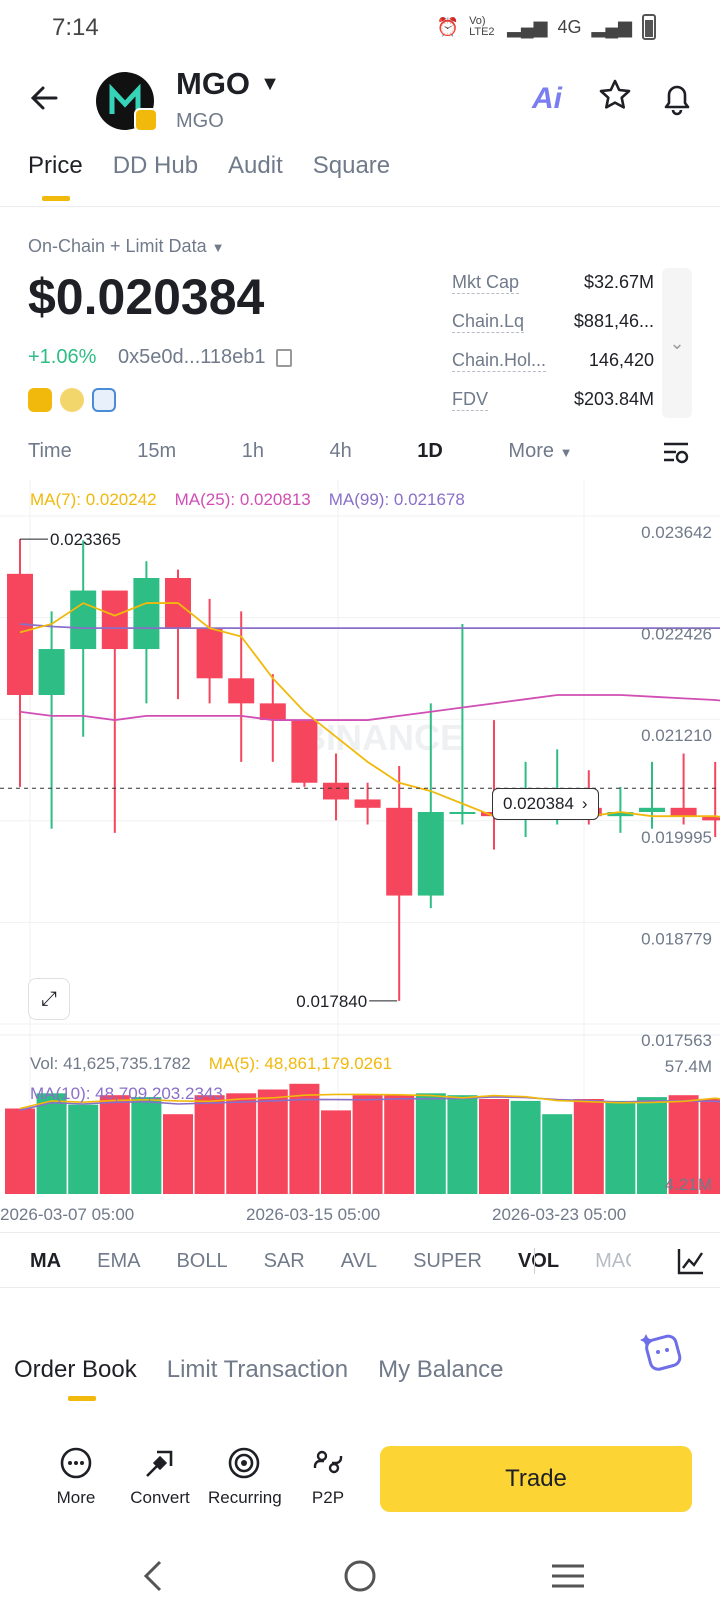 The image size is (720, 1612). I want to click on p2p-icon, so click(328, 1463).